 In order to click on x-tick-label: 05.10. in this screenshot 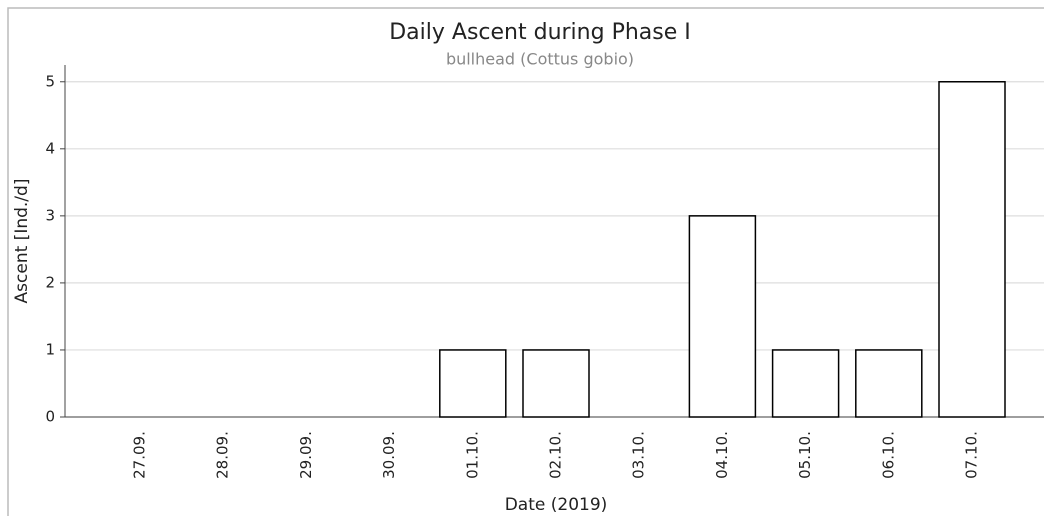, I will do `click(805, 455)`.